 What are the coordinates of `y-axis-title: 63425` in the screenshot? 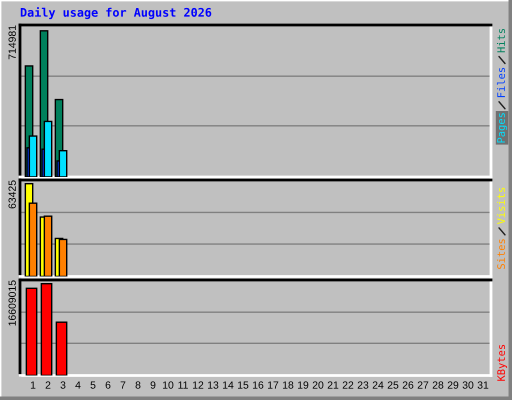 It's located at (12, 194).